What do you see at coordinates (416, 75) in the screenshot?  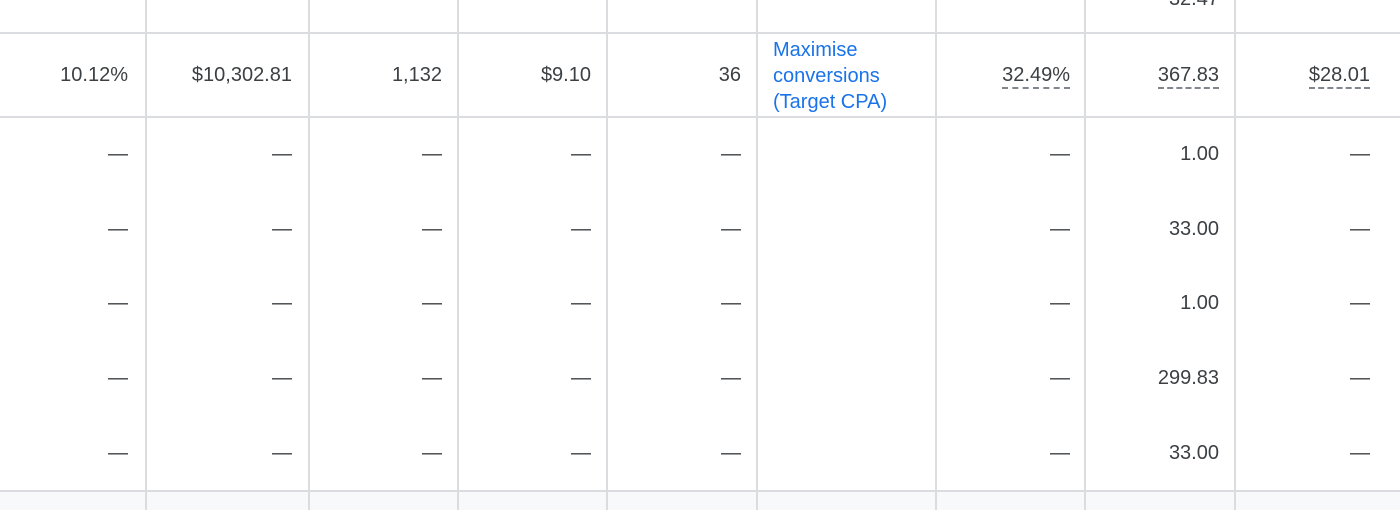 I see `summary-cell: 1,132` at bounding box center [416, 75].